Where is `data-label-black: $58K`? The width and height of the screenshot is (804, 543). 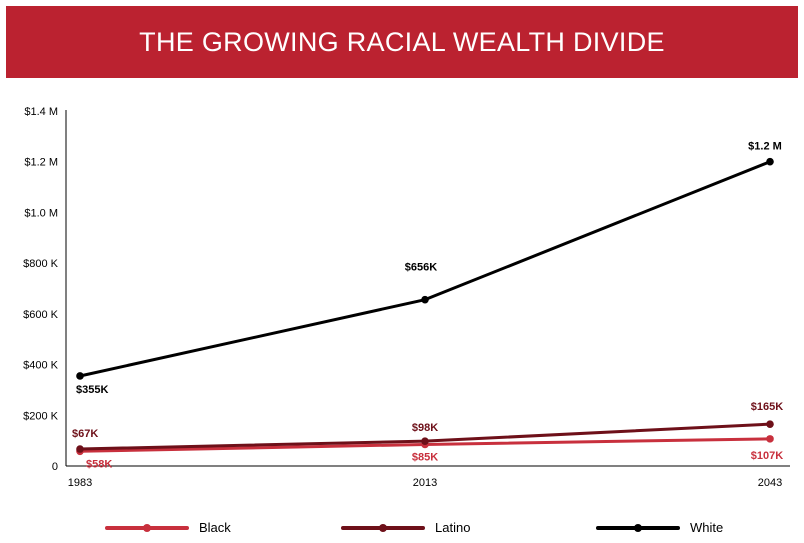
data-label-black: $58K is located at coordinates (99, 464).